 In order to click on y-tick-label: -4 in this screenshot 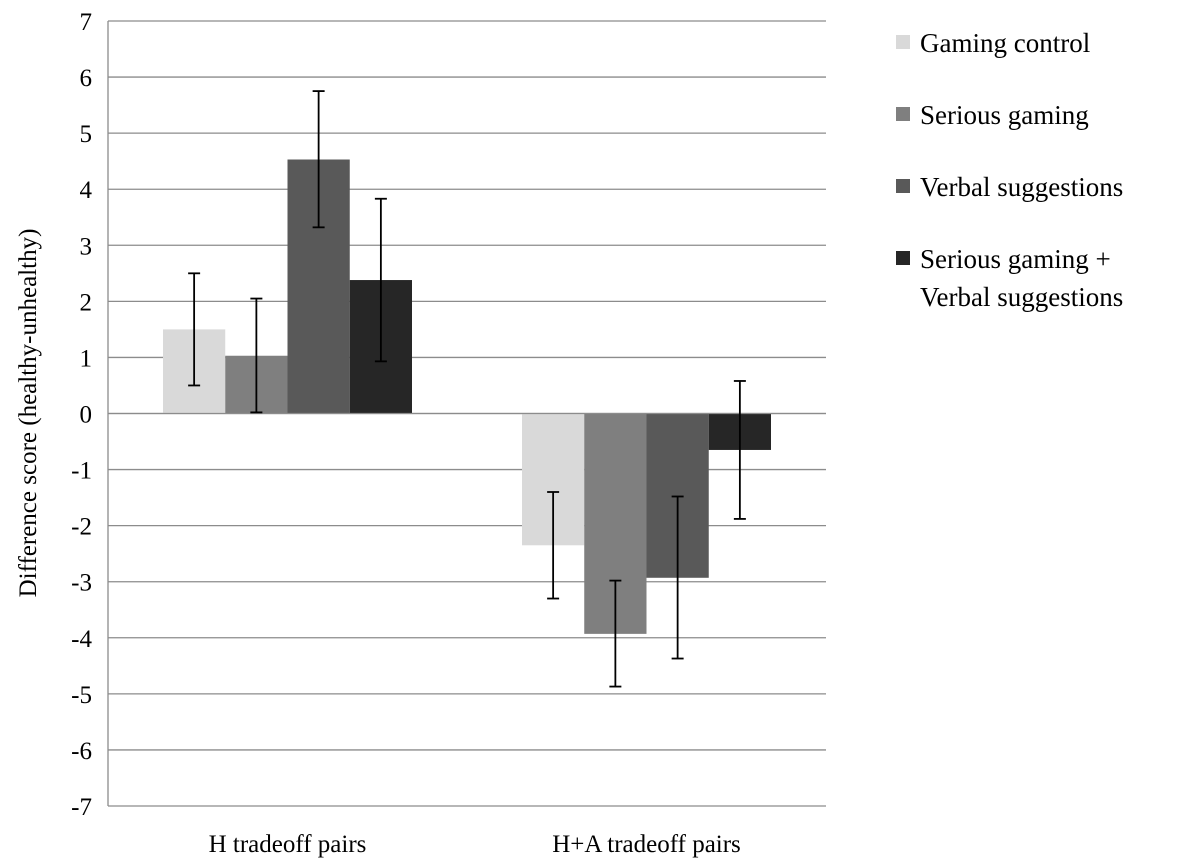, I will do `click(81, 639)`.